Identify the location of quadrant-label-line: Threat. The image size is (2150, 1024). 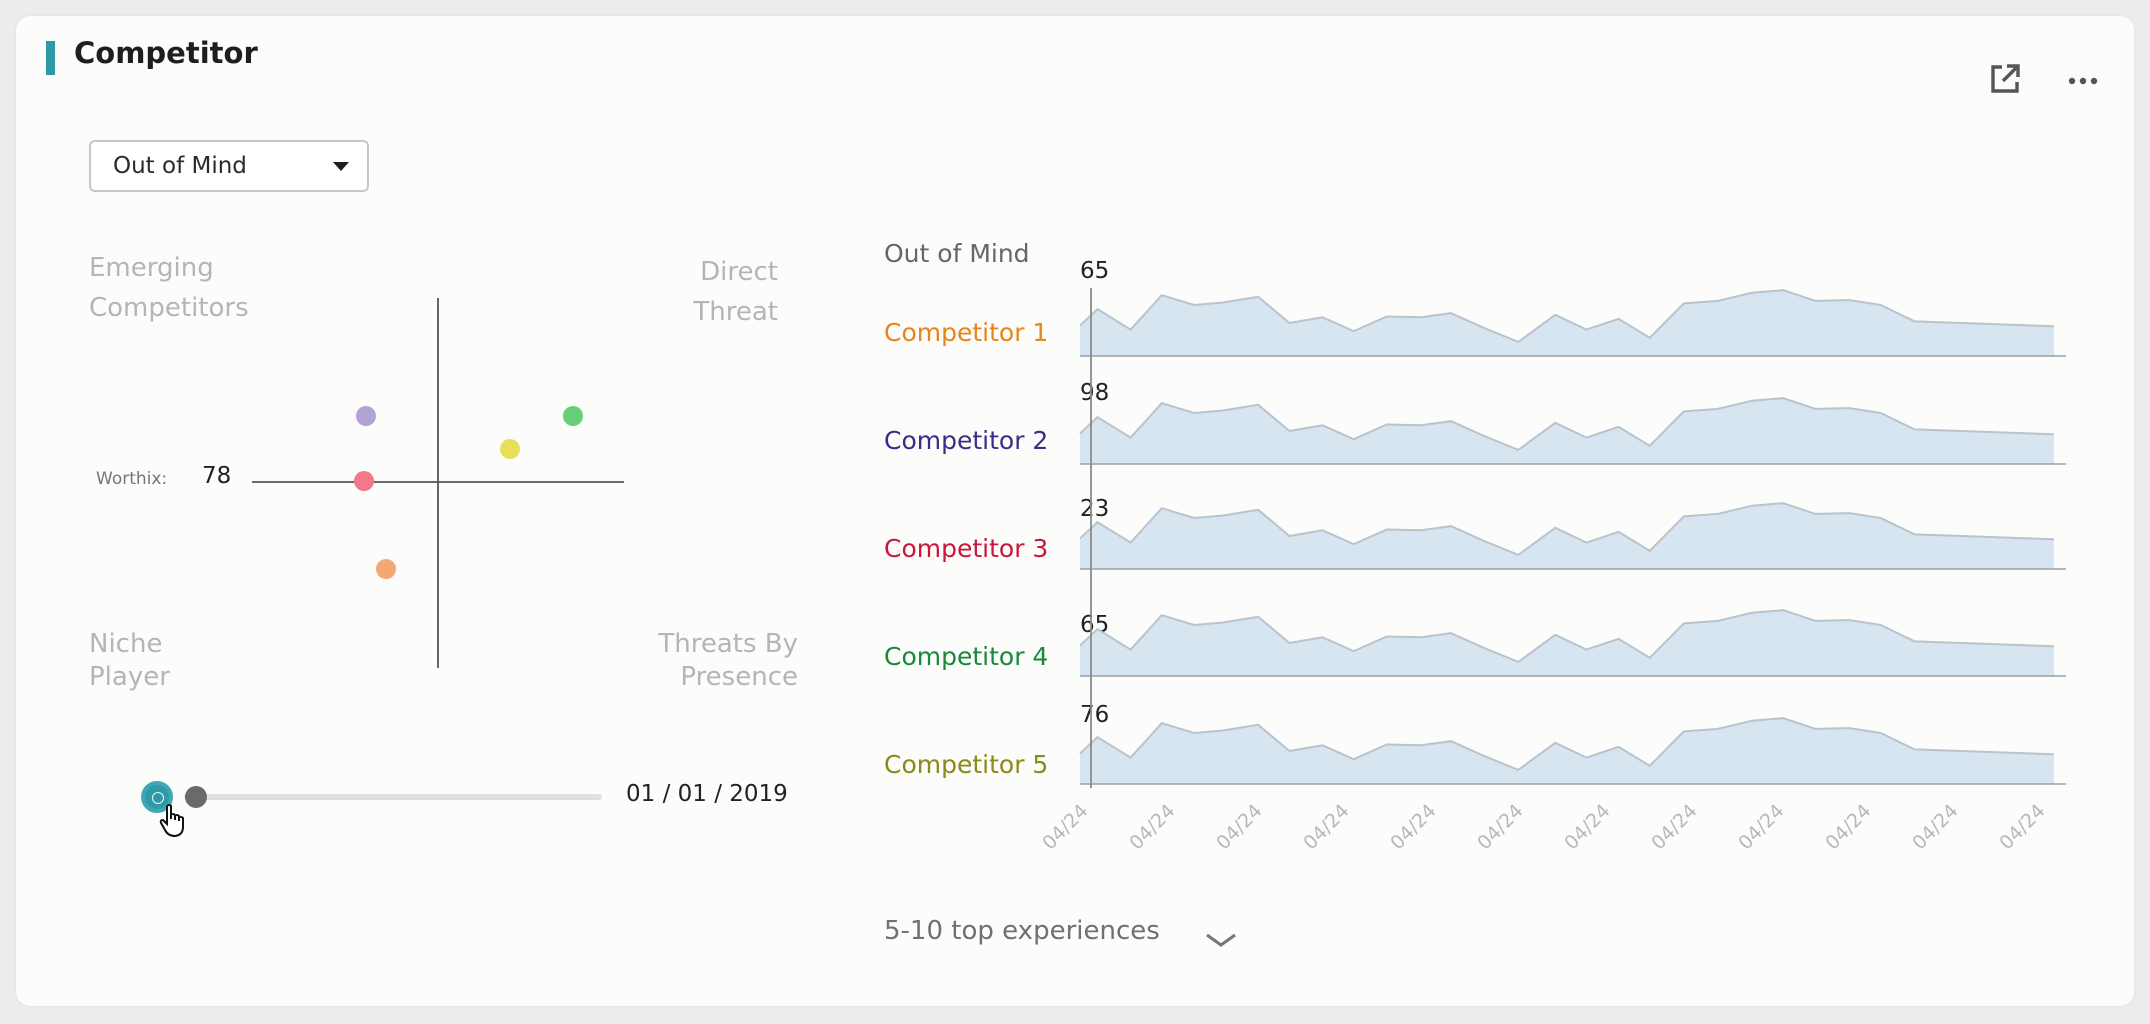
(735, 312).